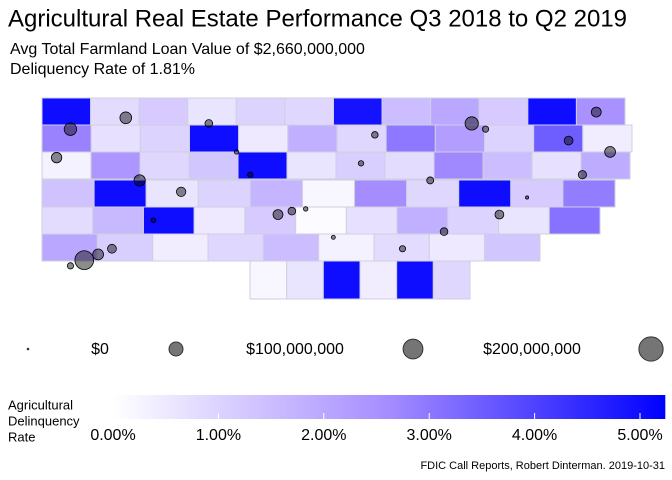 The width and height of the screenshot is (672, 480). Describe the element at coordinates (100, 349) in the screenshot. I see `size-label: $0` at that location.